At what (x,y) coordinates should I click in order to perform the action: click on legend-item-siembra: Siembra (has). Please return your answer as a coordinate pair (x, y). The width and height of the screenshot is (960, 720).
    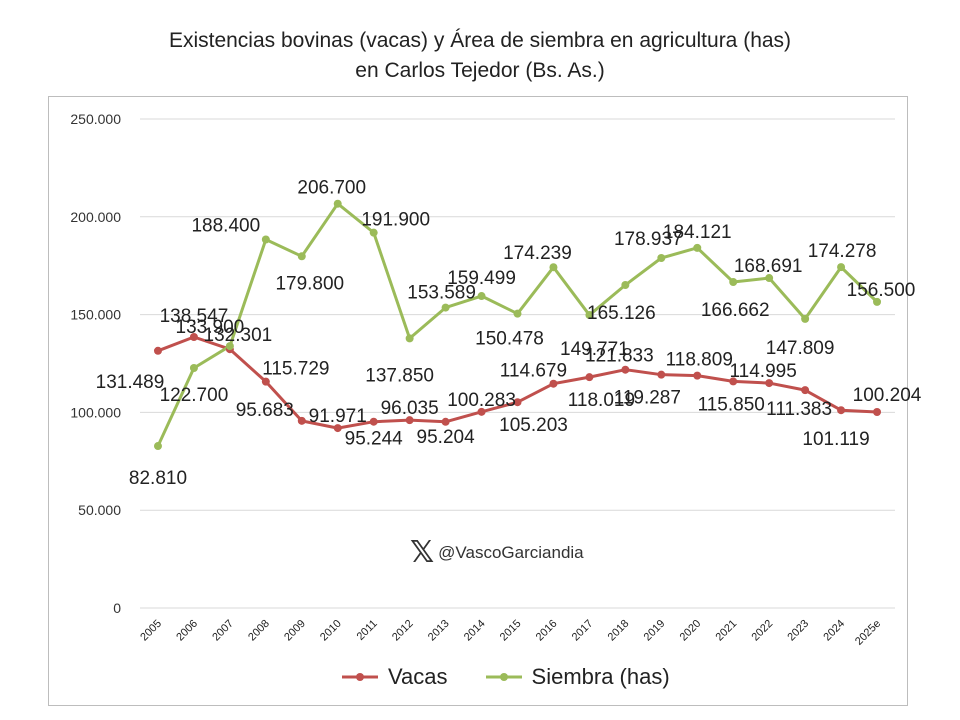
    Looking at the image, I should click on (577, 677).